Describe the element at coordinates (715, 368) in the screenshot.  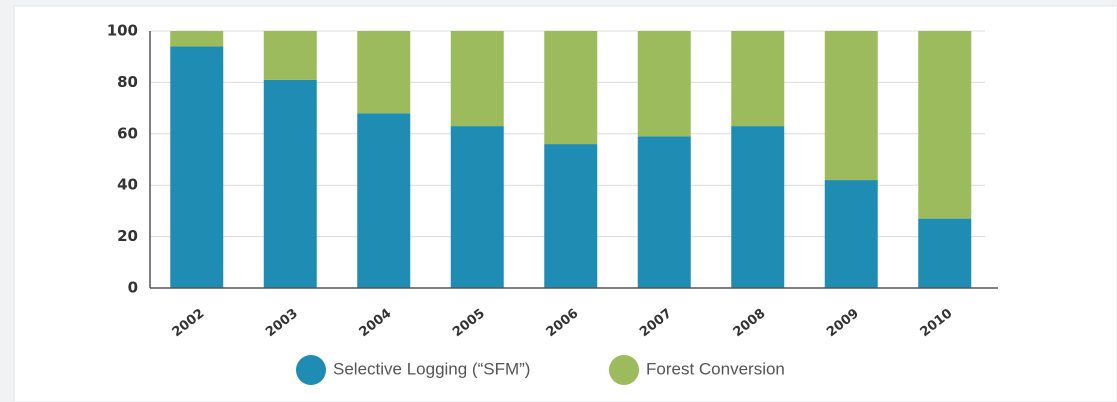
I see `legend-label: Forest Conversion` at that location.